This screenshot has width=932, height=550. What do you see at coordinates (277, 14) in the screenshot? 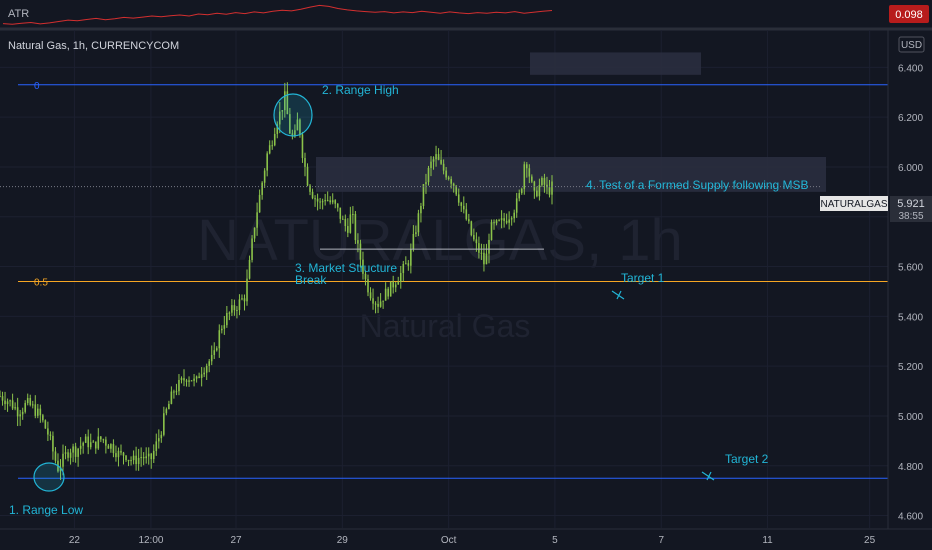
I see `atr-line` at bounding box center [277, 14].